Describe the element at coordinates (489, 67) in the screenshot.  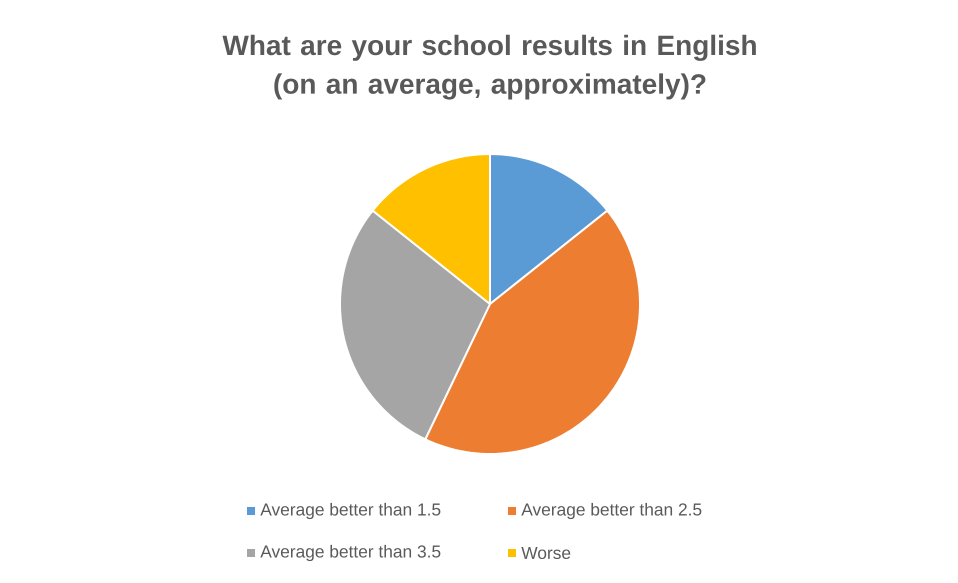
I see `chart-title: What are your school results in English (on an average, approximately)?` at that location.